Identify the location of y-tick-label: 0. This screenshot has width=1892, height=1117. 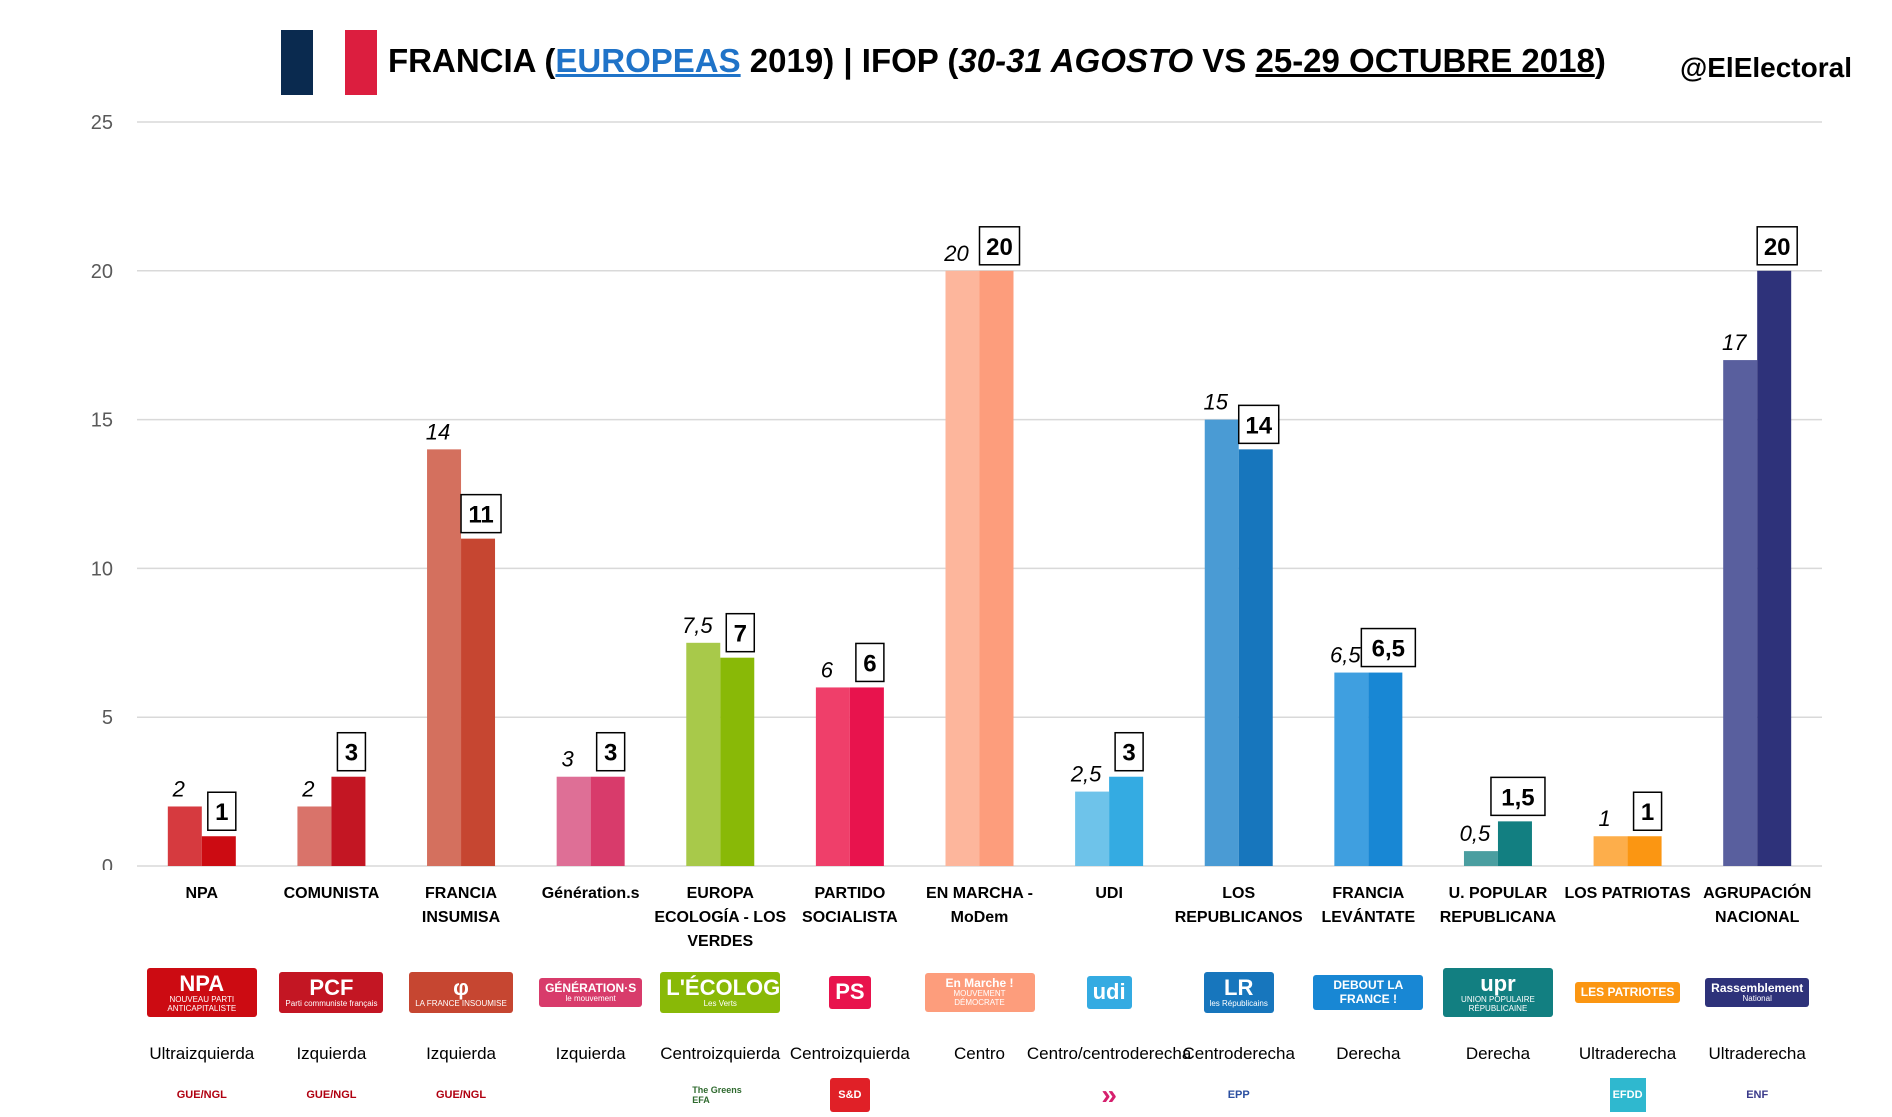
(107, 863).